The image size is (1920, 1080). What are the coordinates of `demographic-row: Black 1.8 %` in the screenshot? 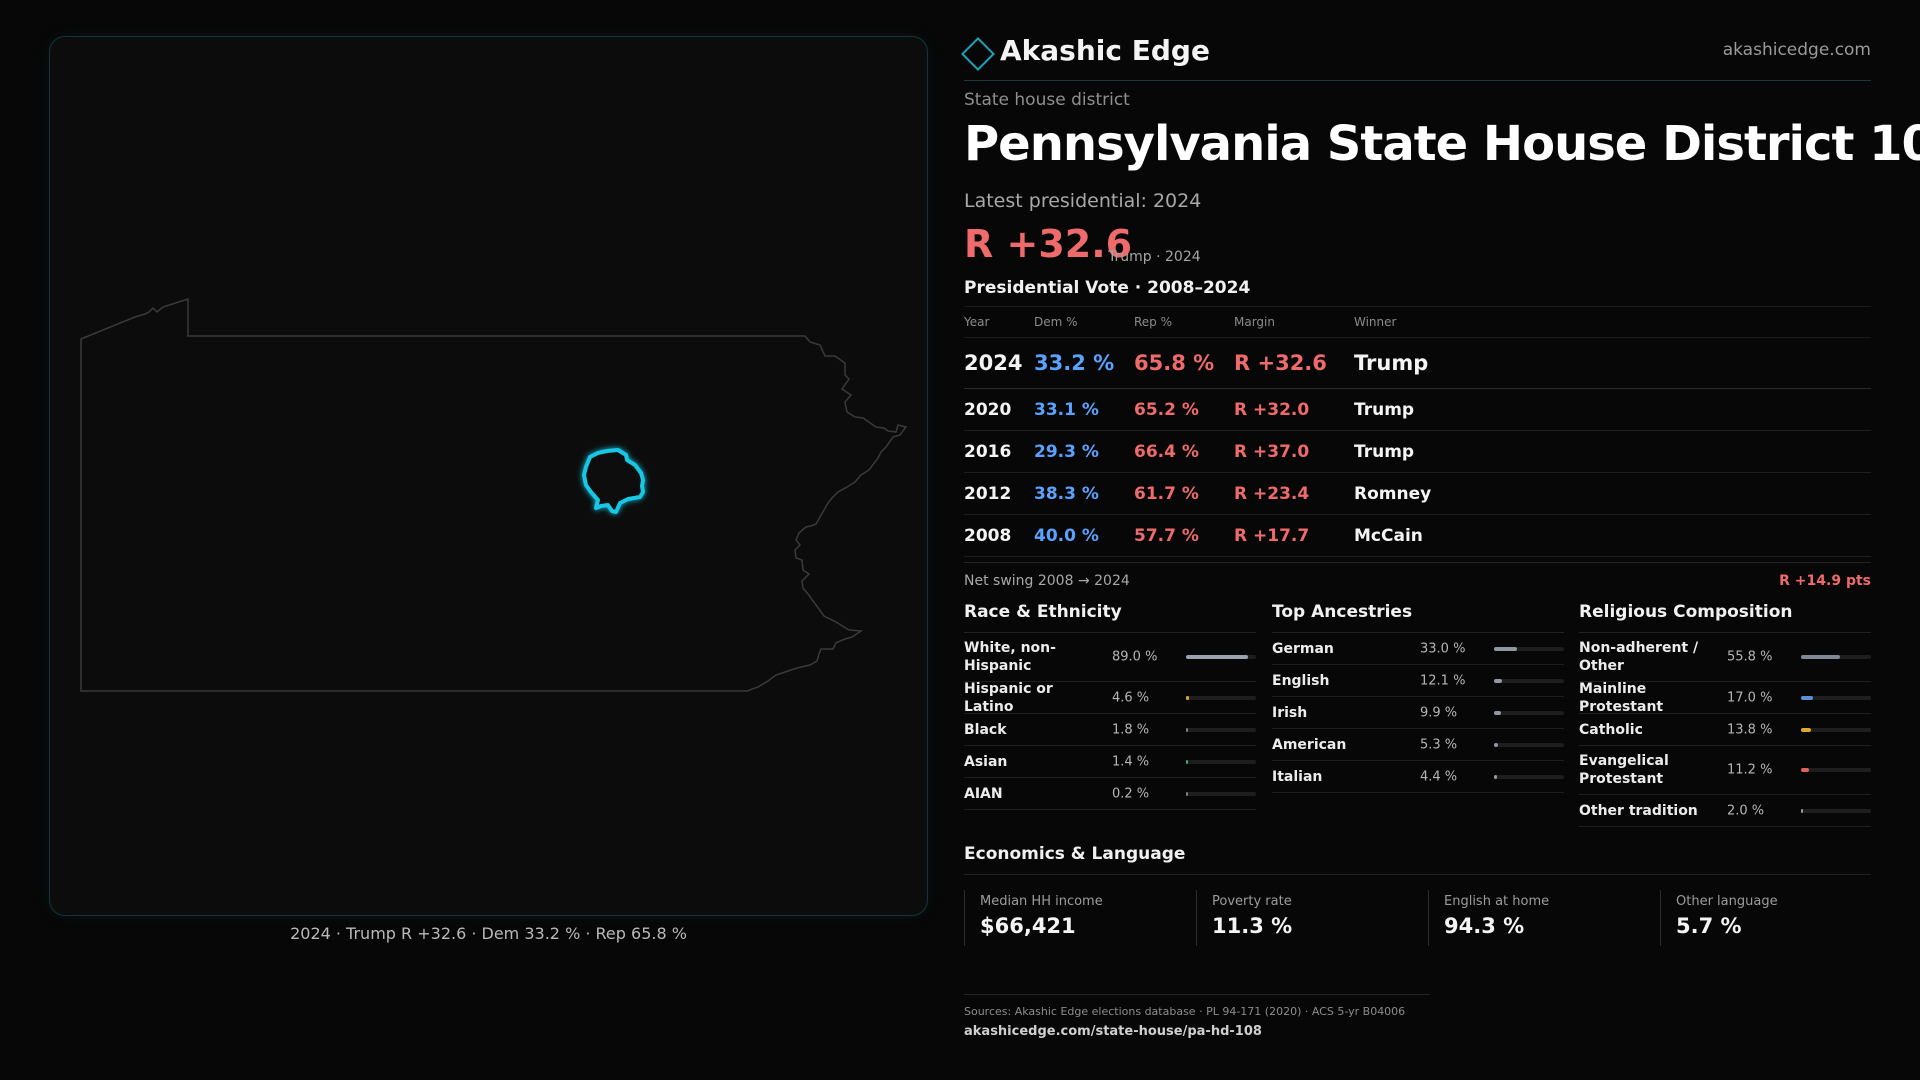 It's located at (1110, 730).